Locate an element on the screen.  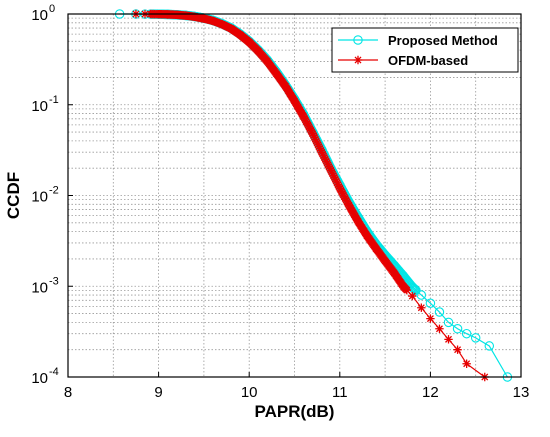
legend-entry: Proposed Method is located at coordinates (418, 40).